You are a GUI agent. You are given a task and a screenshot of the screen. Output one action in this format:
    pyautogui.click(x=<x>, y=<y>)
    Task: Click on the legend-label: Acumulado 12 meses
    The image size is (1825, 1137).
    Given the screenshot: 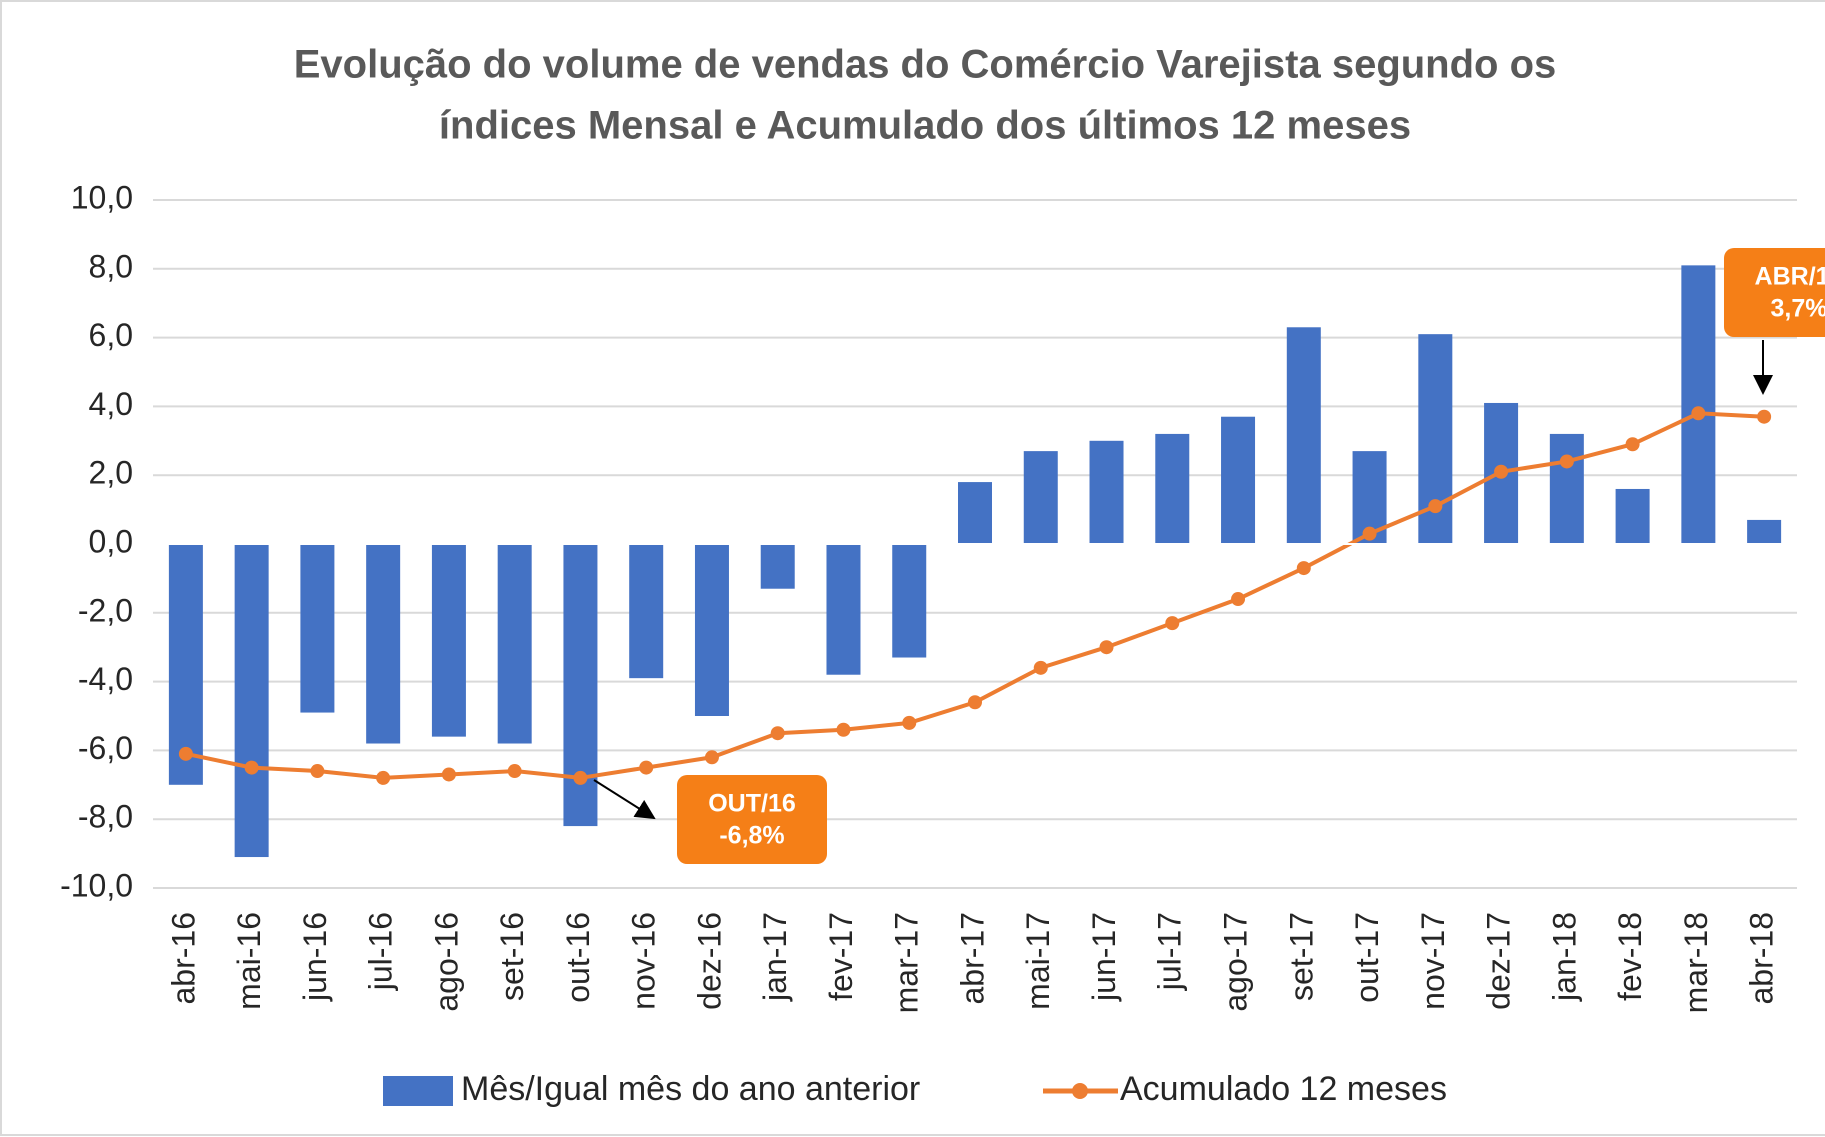 What is the action you would take?
    pyautogui.click(x=1283, y=1089)
    